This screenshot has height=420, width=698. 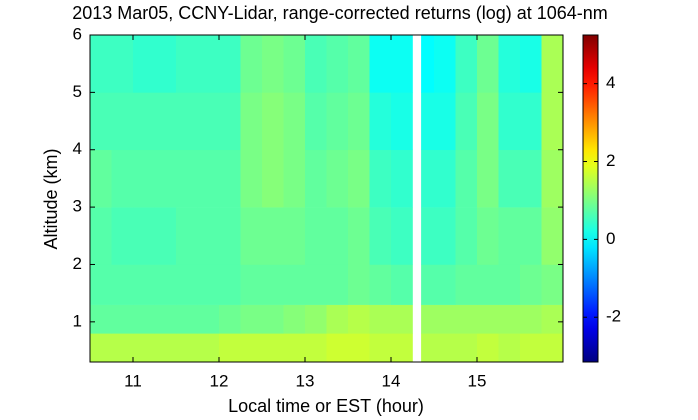 What do you see at coordinates (590, 198) in the screenshot?
I see `colorbar` at bounding box center [590, 198].